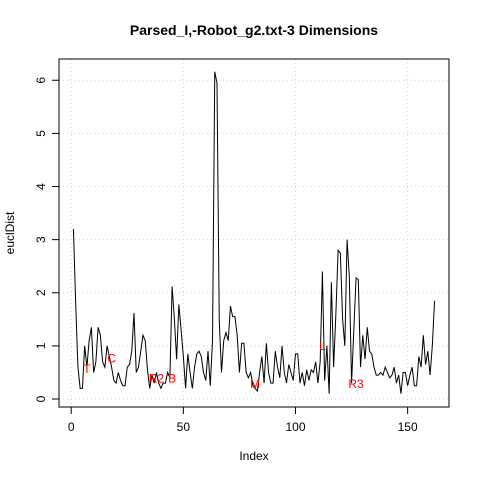 Image resolution: width=480 pixels, height=480 pixels. Describe the element at coordinates (41, 186) in the screenshot. I see `y-tick-label: 4` at that location.